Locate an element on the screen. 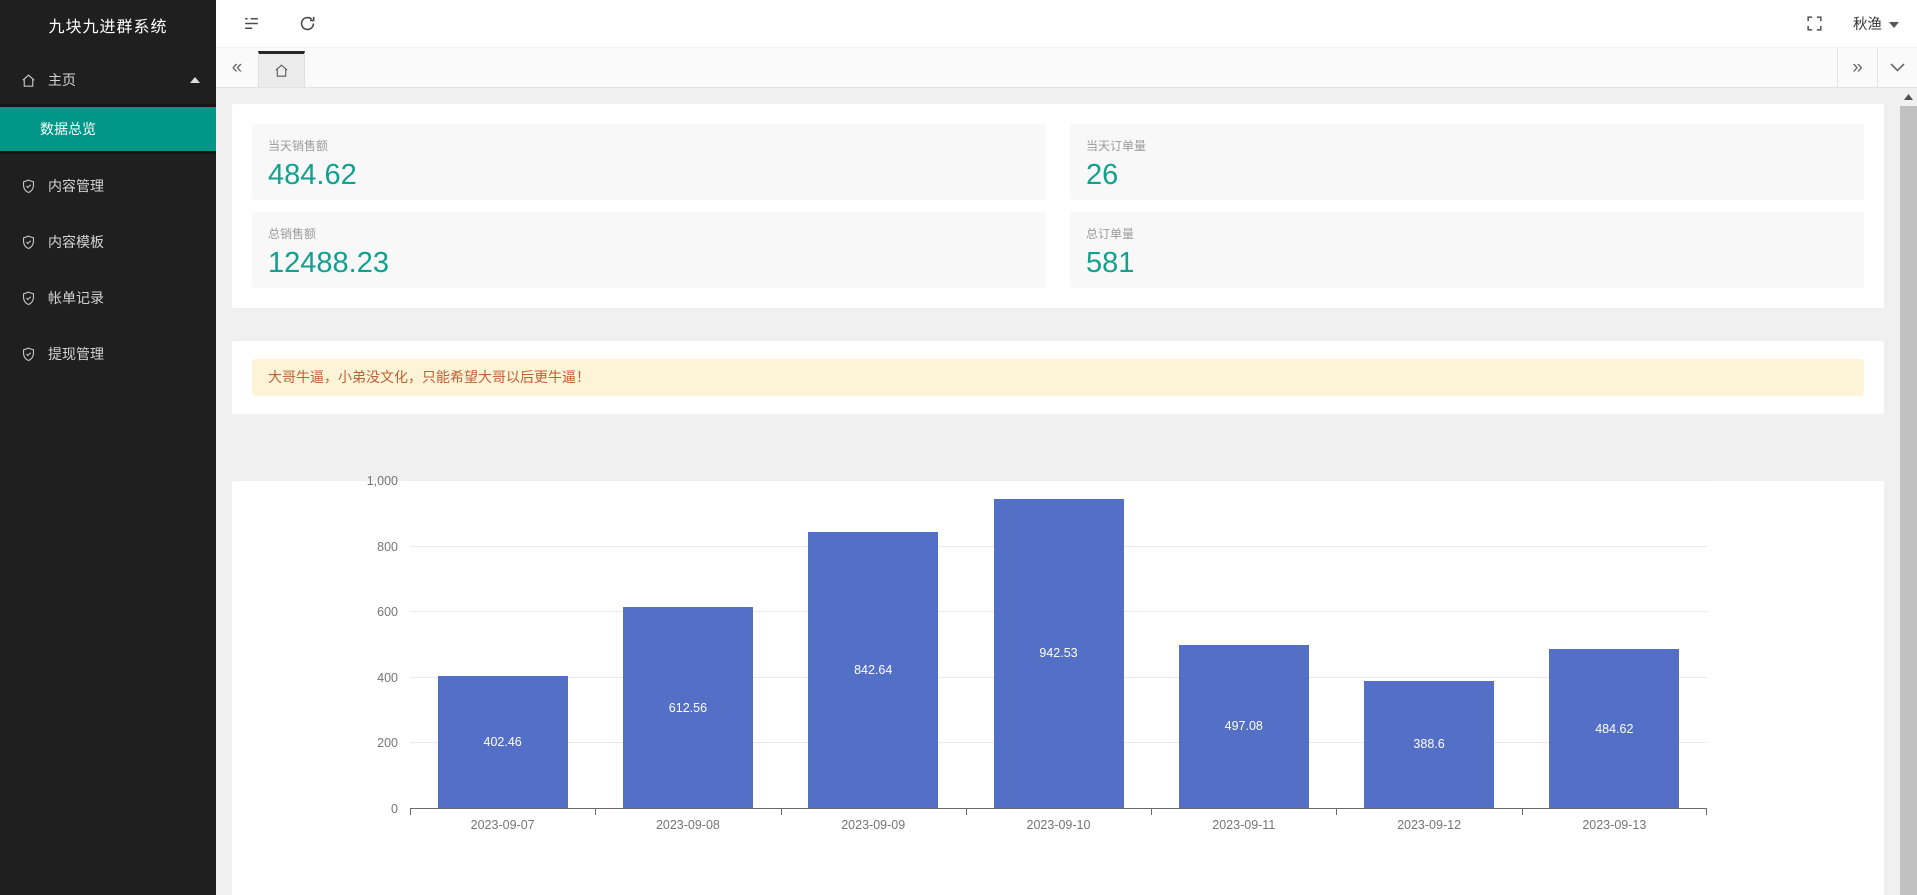  topbar-right: 秋渔 is located at coordinates (1851, 24).